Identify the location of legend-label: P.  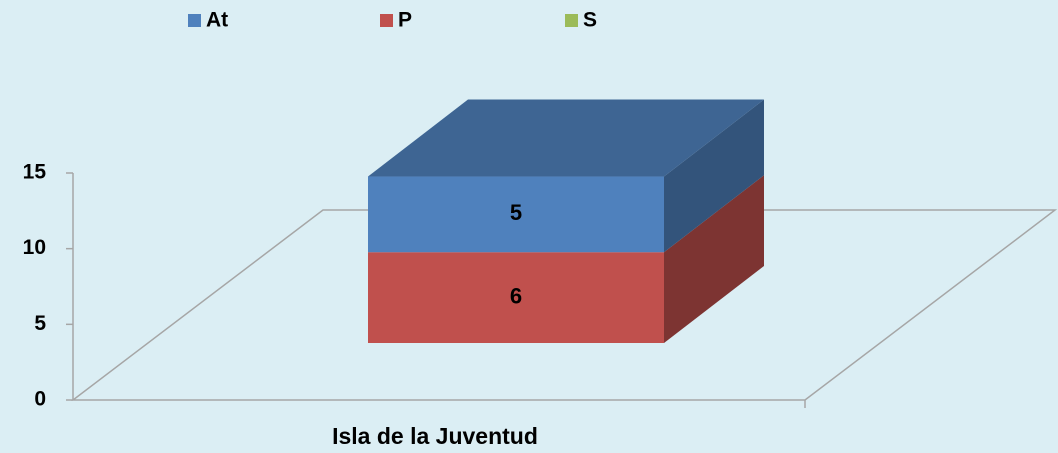
(405, 20).